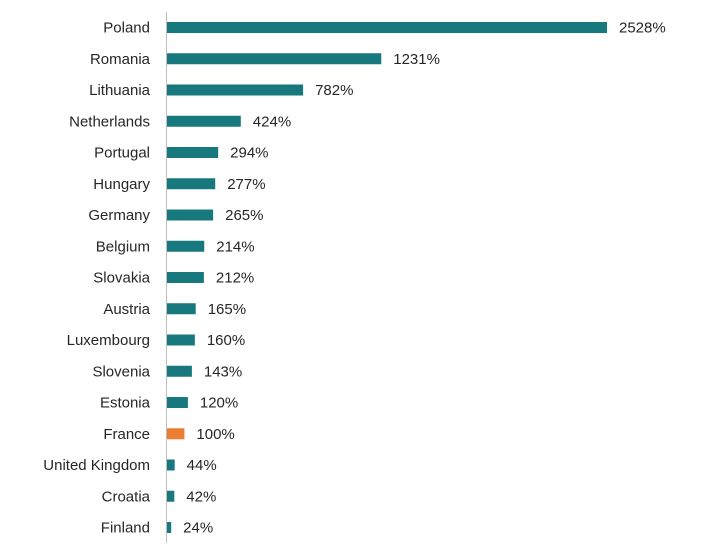 This screenshot has height=549, width=718. What do you see at coordinates (215, 434) in the screenshot?
I see `data-label: 100%` at bounding box center [215, 434].